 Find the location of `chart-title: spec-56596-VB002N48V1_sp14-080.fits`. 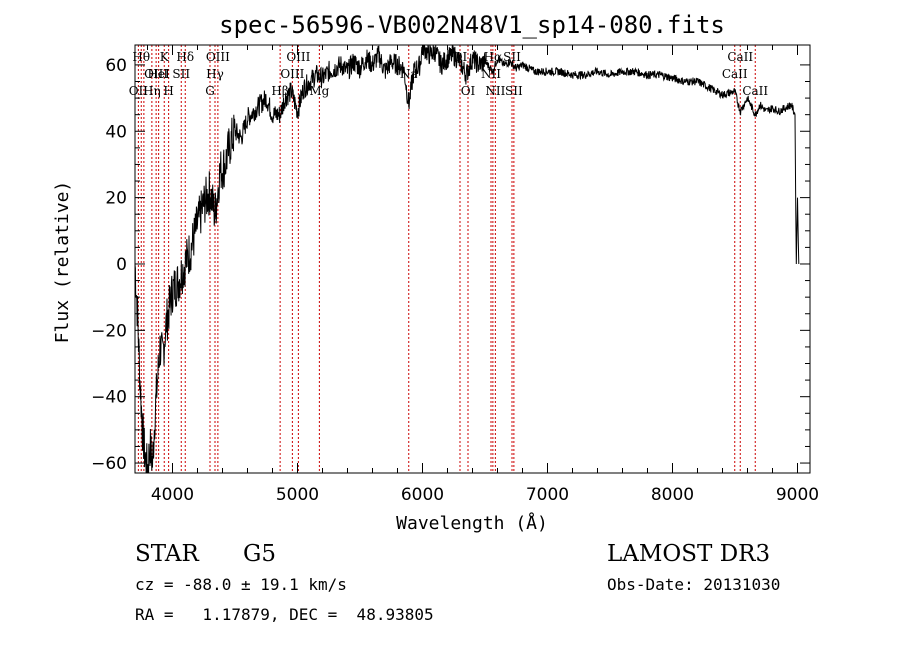

chart-title: spec-56596-VB002N48V1_sp14-080.fits is located at coordinates (472, 25).